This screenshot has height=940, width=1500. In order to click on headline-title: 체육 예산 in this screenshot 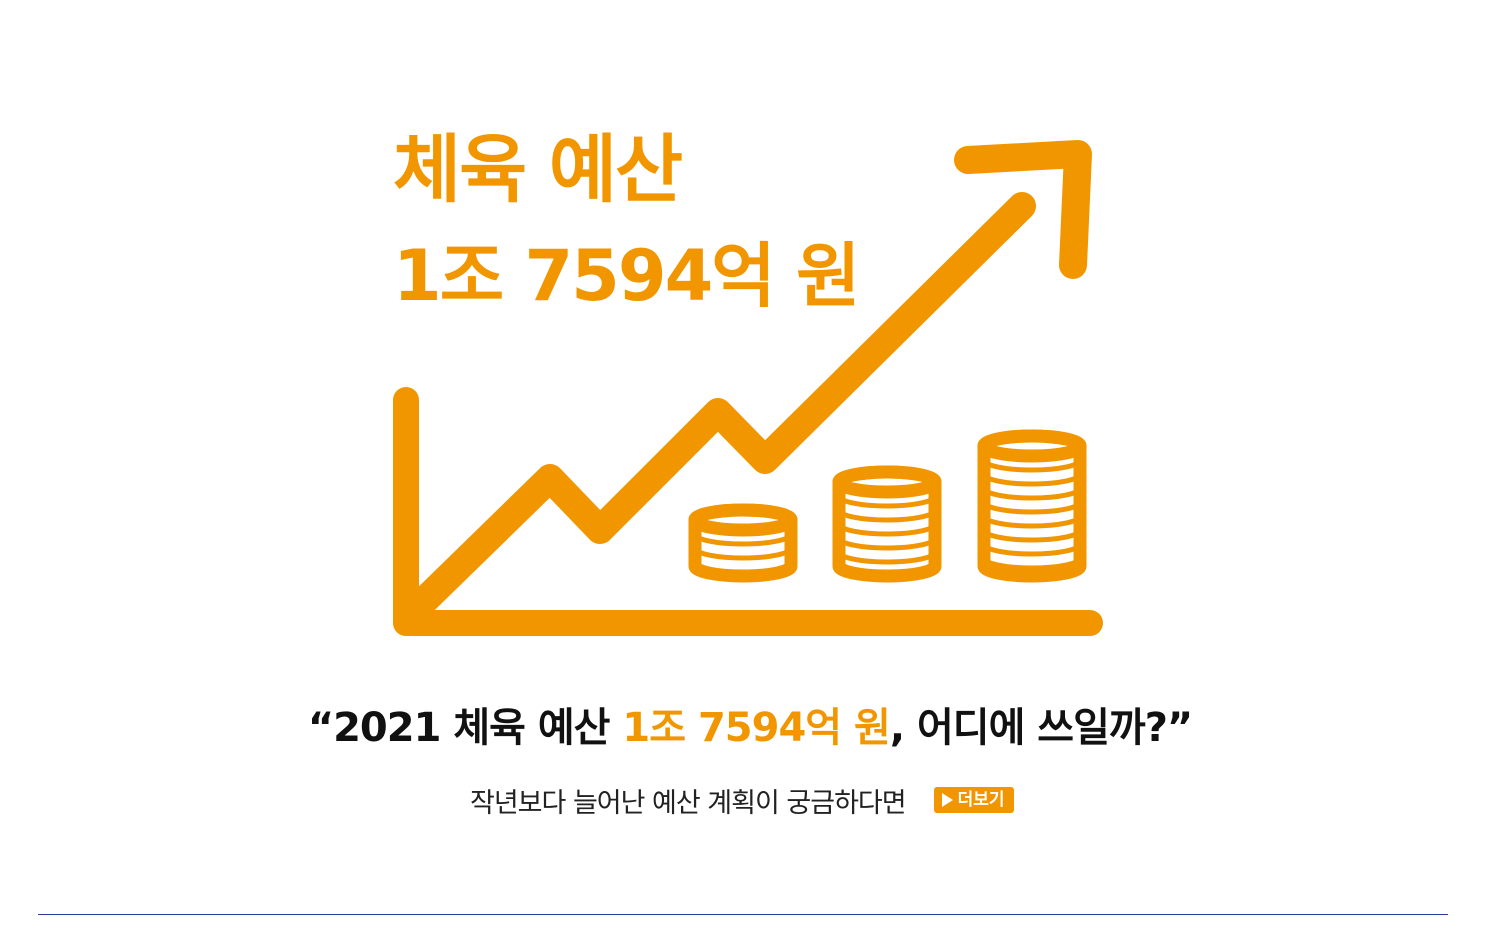, I will do `click(538, 170)`.